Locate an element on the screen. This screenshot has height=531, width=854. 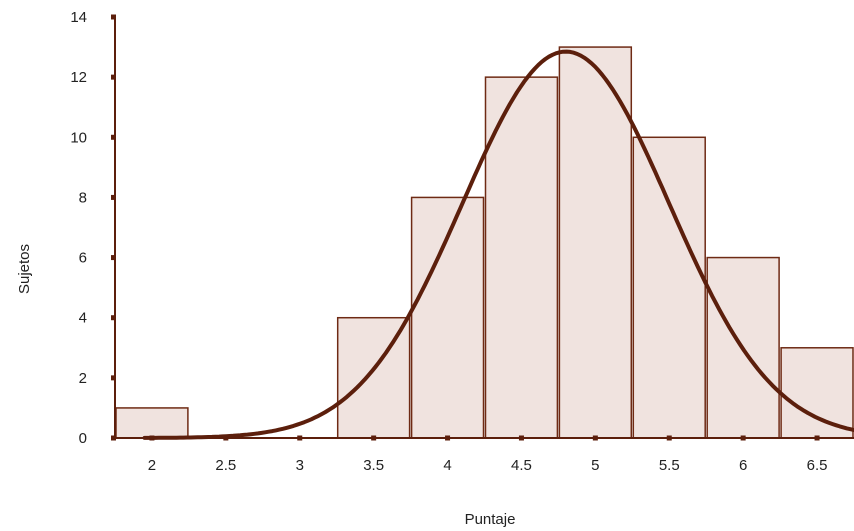
x-tick-label: 2 is located at coordinates (152, 465).